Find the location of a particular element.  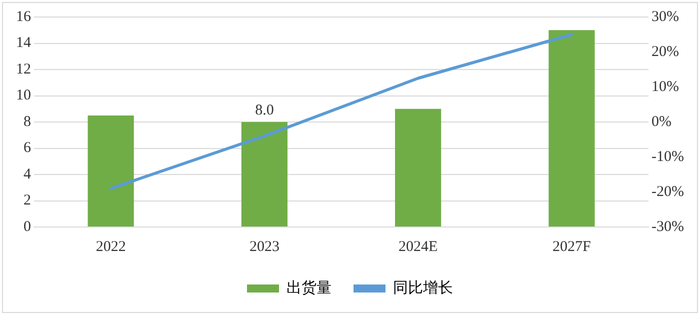

y-tick-label: 12 is located at coordinates (23, 69).